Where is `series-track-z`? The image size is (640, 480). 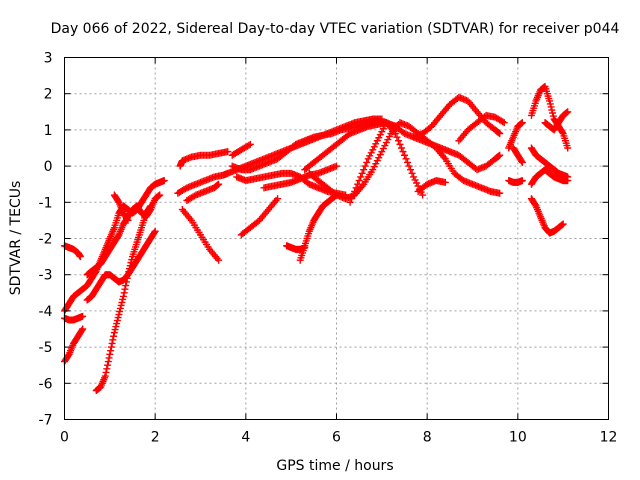 series-track-z is located at coordinates (515, 135).